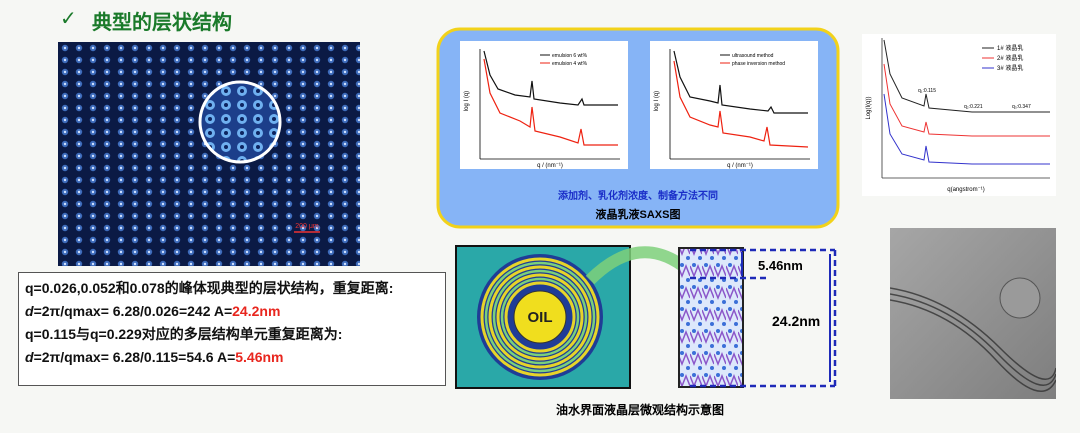  Describe the element at coordinates (1021, 107) in the screenshot. I see `peak-label: q₃:0.347` at that location.